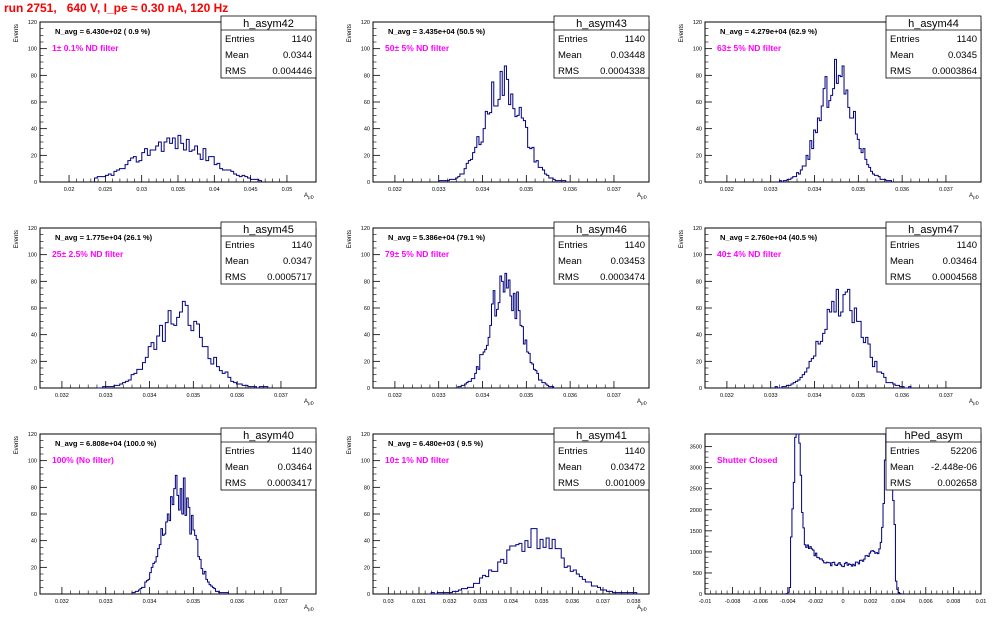 The height and width of the screenshot is (622, 996). I want to click on stat-value: 0.03472, so click(628, 467).